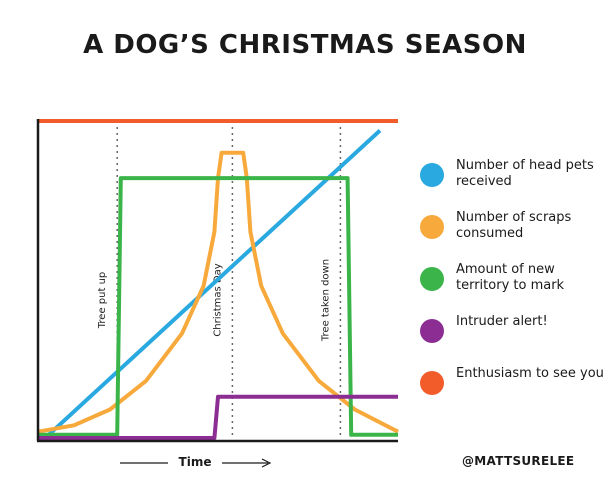  What do you see at coordinates (305, 45) in the screenshot?
I see `chart-title: A DOG’S CHRISTMAS SEASON` at bounding box center [305, 45].